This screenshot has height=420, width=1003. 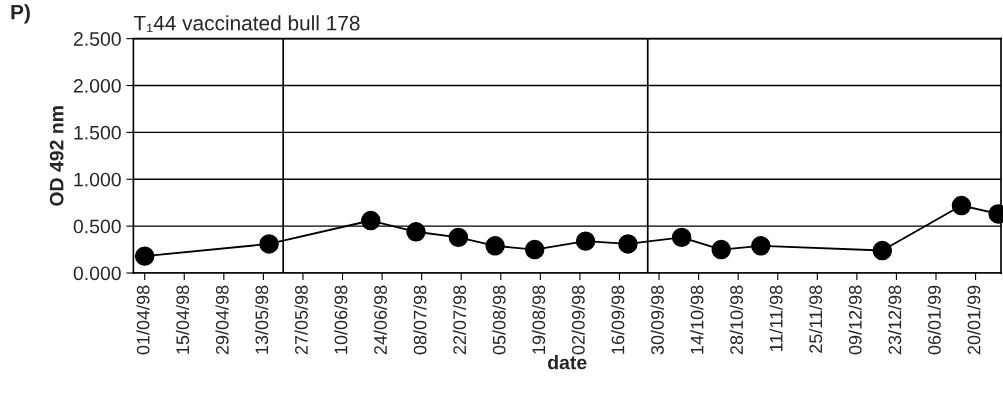 What do you see at coordinates (246, 24) in the screenshot?
I see `chart-title: T₁44 vaccinated bull 178` at bounding box center [246, 24].